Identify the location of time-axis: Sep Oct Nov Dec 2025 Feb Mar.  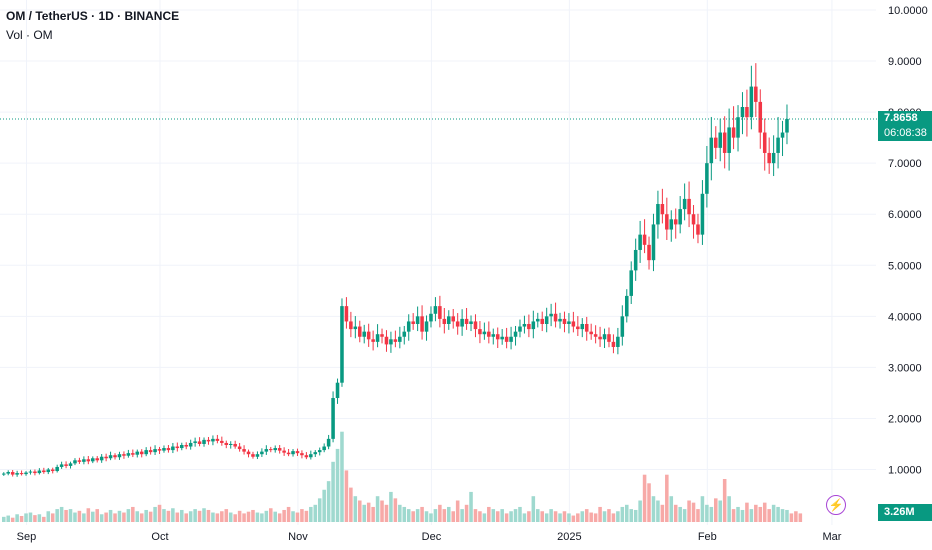
(429, 537).